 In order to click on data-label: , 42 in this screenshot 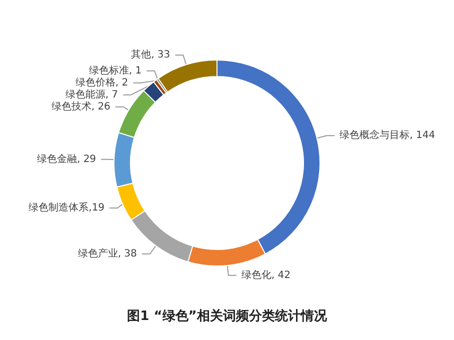, I will do `click(281, 275)`.